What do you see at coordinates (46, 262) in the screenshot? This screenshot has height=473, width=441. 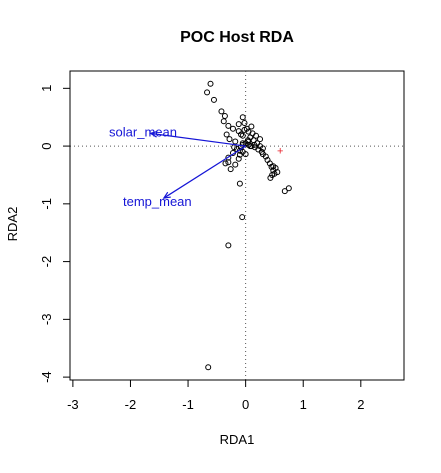 I see `y-tick-label: -2` at bounding box center [46, 262].